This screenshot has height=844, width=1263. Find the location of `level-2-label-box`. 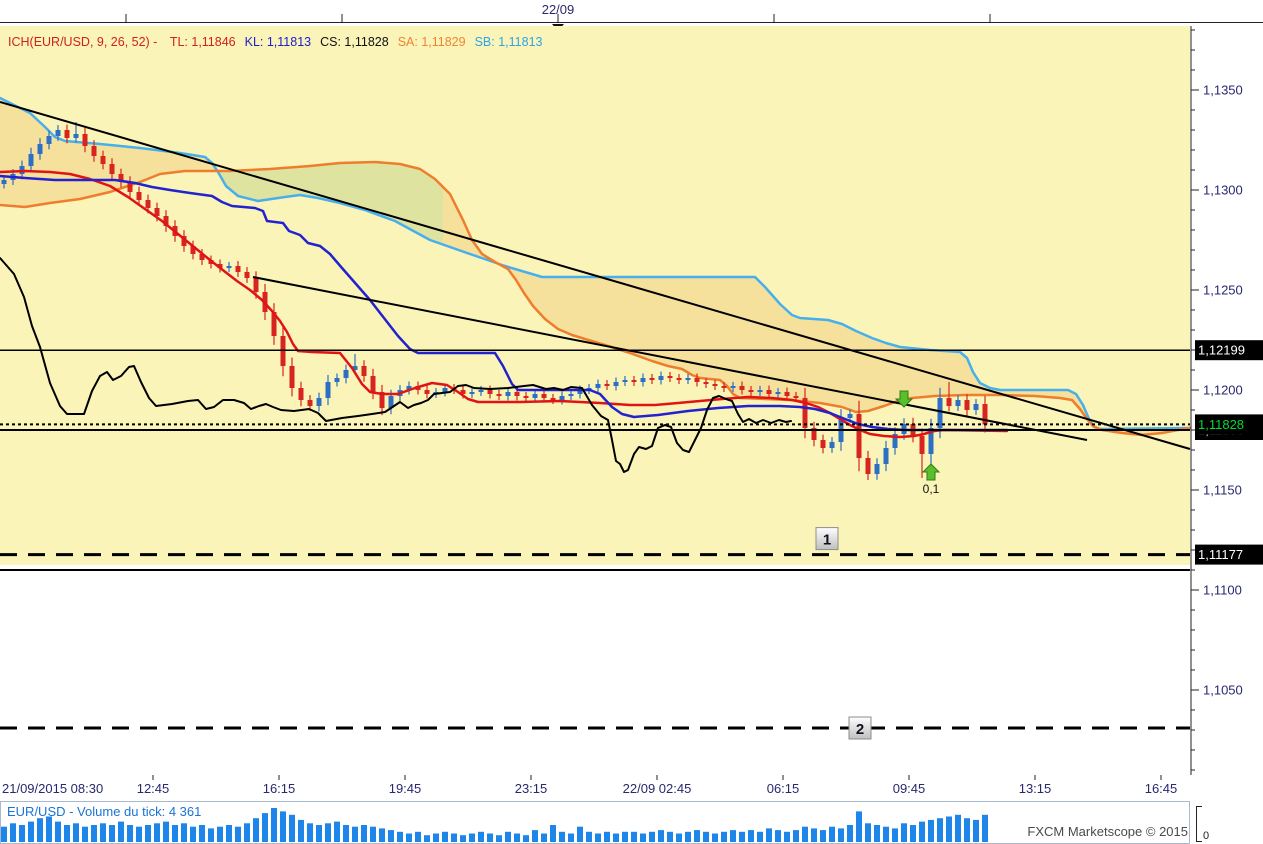

level-2-label-box is located at coordinates (860, 728).